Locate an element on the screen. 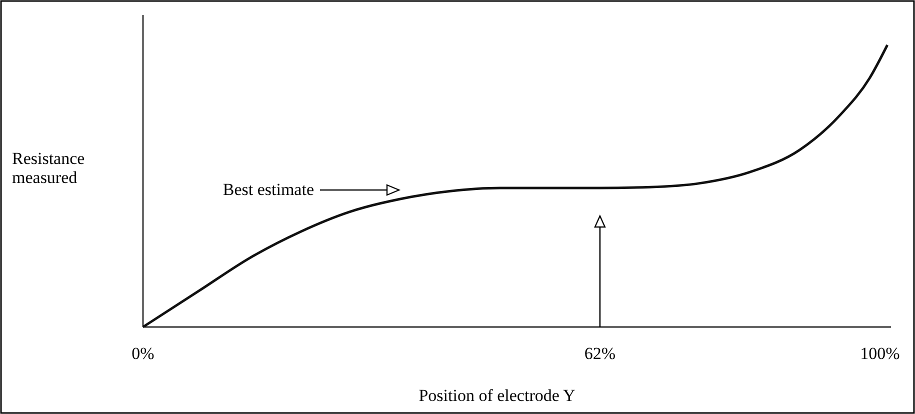 Image resolution: width=915 pixels, height=414 pixels. x-tick-label: 100% is located at coordinates (880, 353).